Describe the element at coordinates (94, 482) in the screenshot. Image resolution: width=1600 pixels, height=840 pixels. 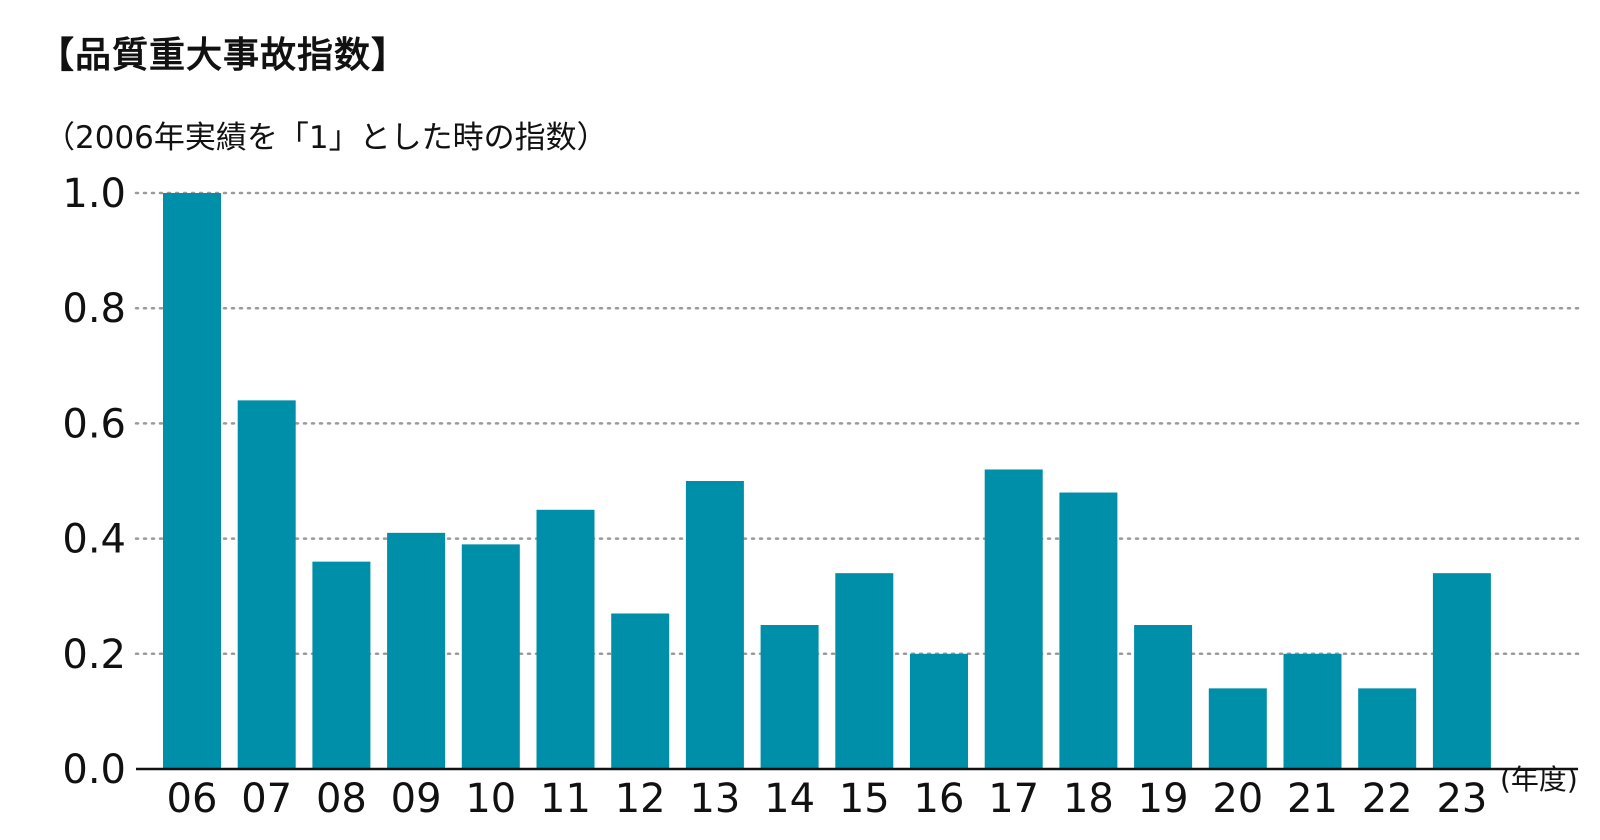
I see `y-tick-labels: 0.0 0.2 0.4 0.6 0.8 1.0` at that location.